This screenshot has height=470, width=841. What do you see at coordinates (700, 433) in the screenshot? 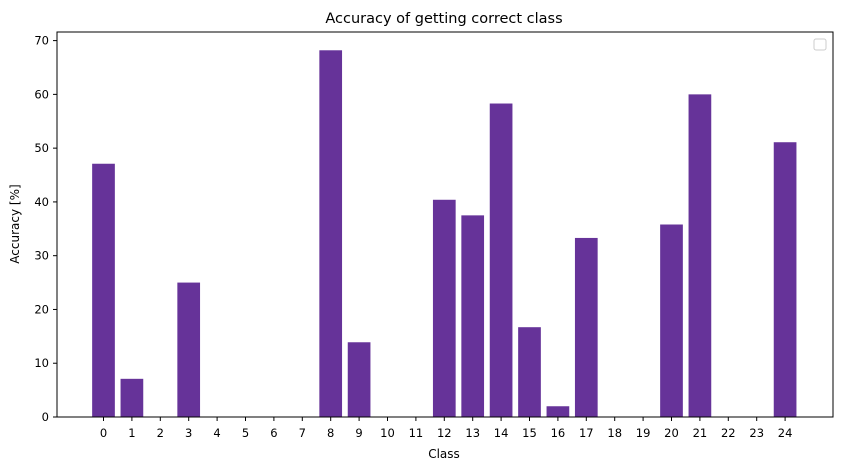
I see `x-tick-label: 21` at bounding box center [700, 433].